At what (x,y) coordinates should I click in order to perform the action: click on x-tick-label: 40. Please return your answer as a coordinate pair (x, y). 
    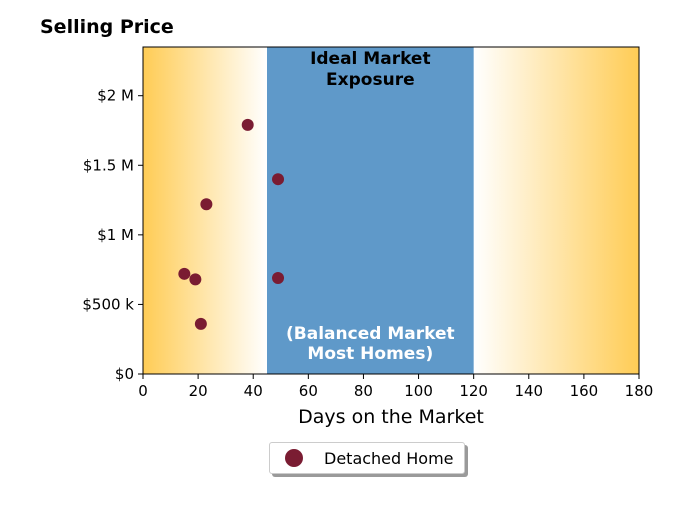
    Looking at the image, I should click on (253, 391).